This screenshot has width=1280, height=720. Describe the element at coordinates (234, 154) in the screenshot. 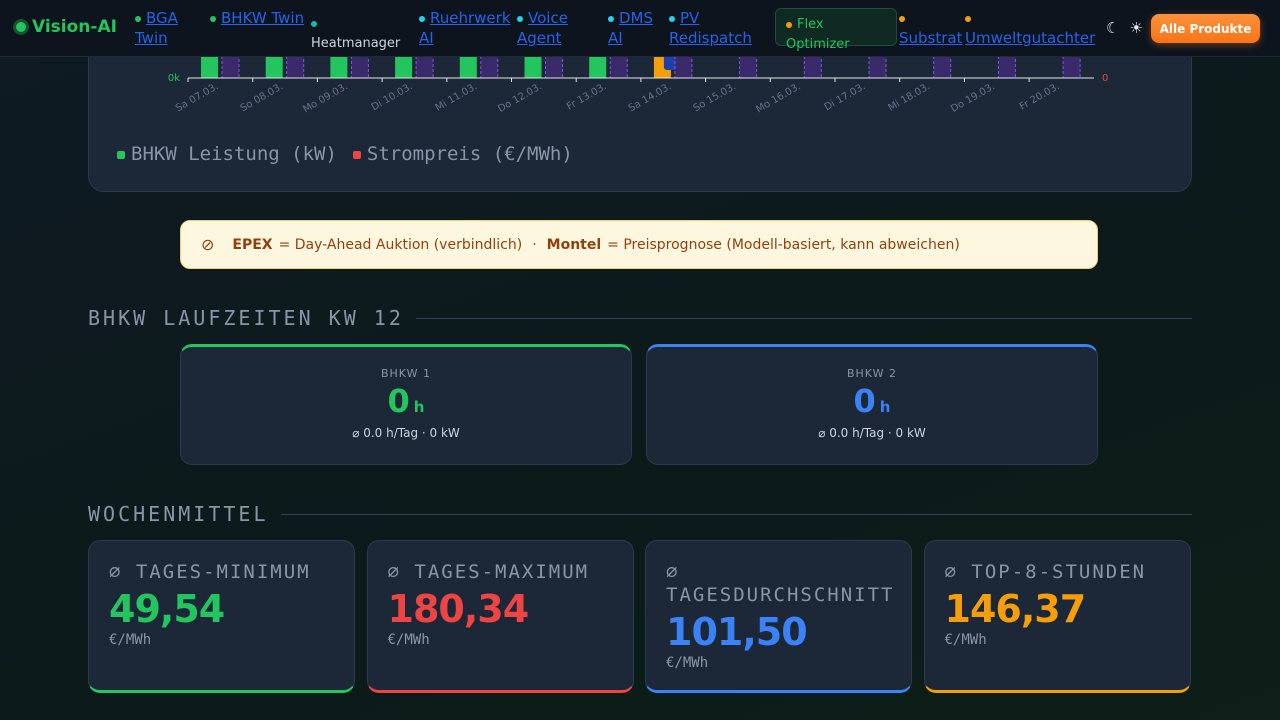

I see `legend-label: BHKW Leistung (kW)` at that location.